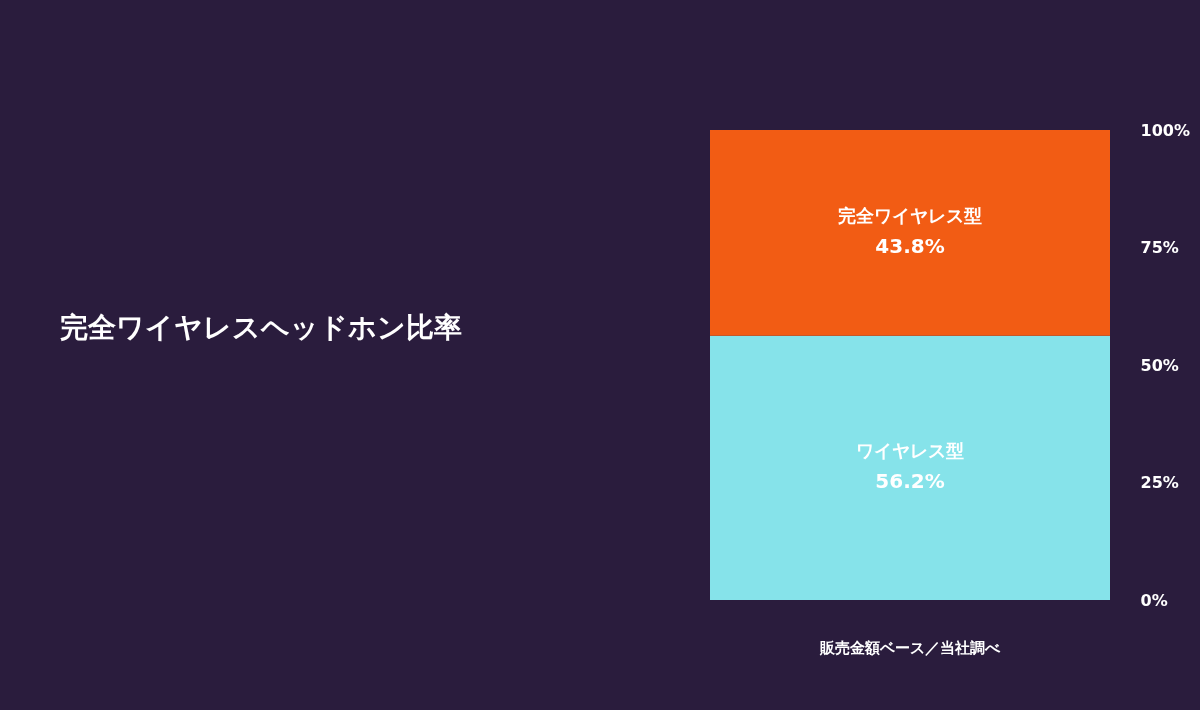 This screenshot has height=710, width=1200. What do you see at coordinates (1159, 247) in the screenshot?
I see `y-tick-label: 75%` at bounding box center [1159, 247].